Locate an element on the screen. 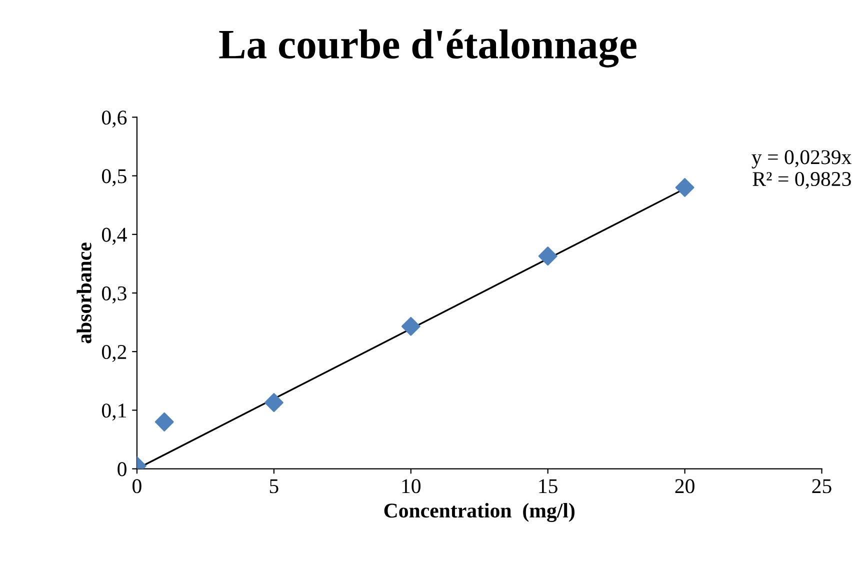 The width and height of the screenshot is (856, 586). y-tick-label: 0,4 is located at coordinates (114, 236).